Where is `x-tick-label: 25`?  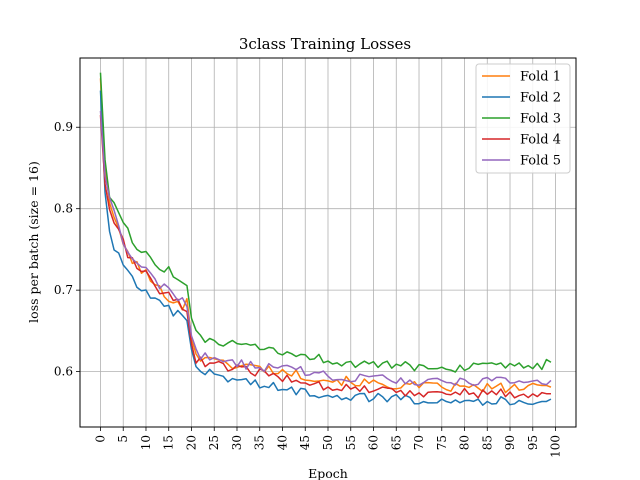 x-tick-label: 25 is located at coordinates (214, 442).